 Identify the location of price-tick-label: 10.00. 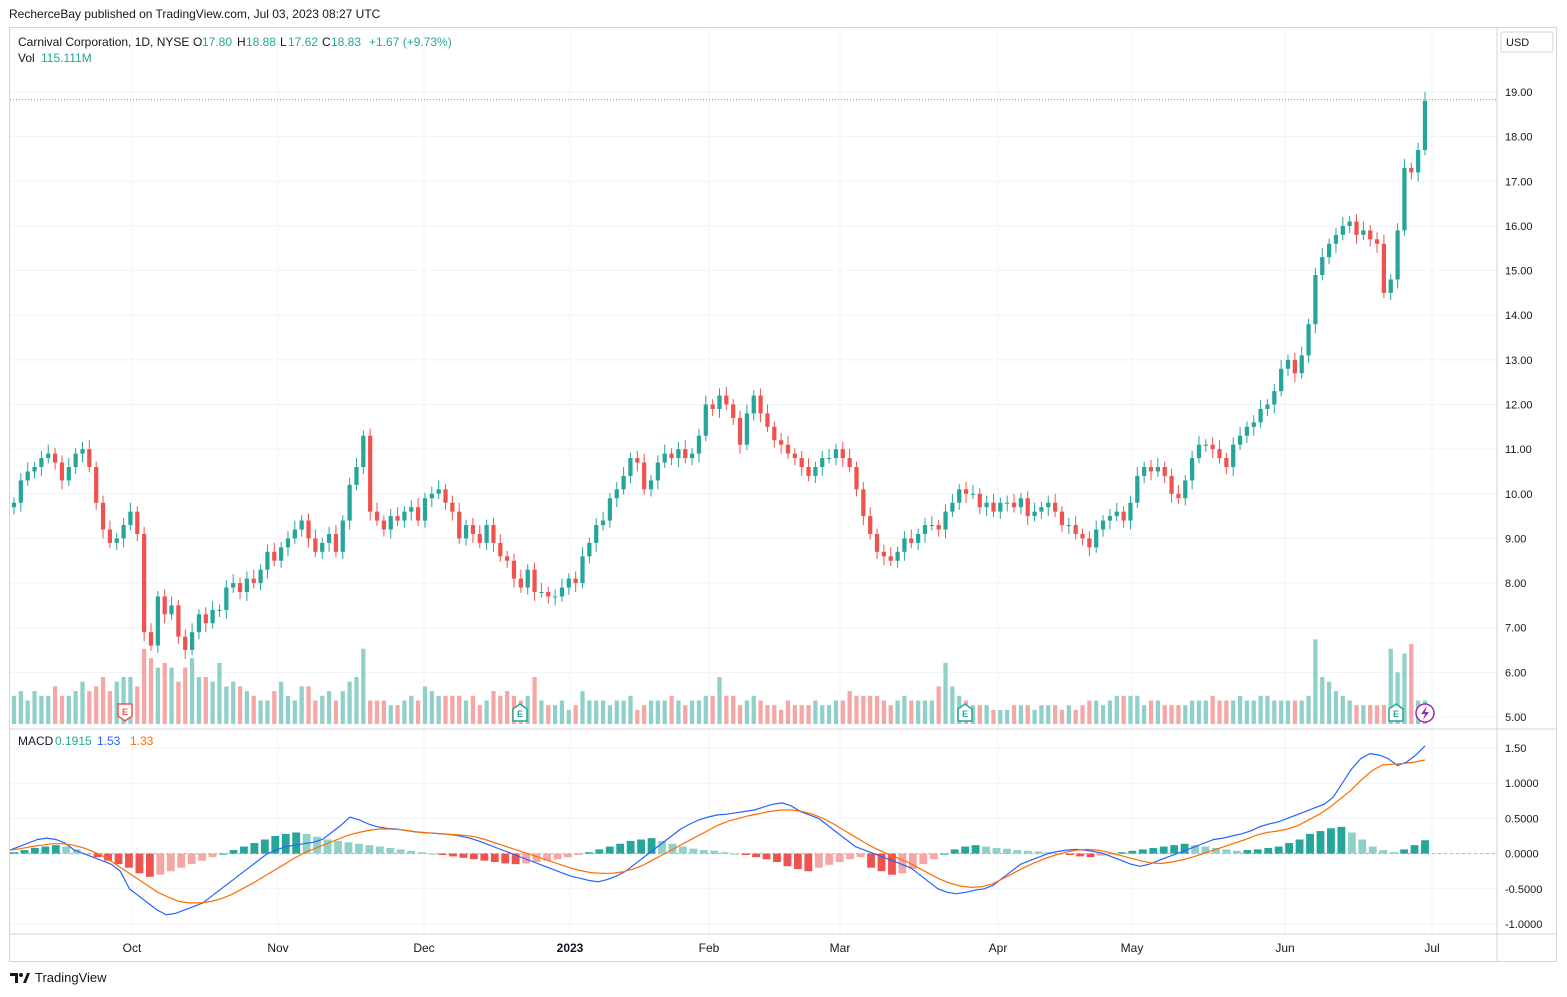
(1519, 495).